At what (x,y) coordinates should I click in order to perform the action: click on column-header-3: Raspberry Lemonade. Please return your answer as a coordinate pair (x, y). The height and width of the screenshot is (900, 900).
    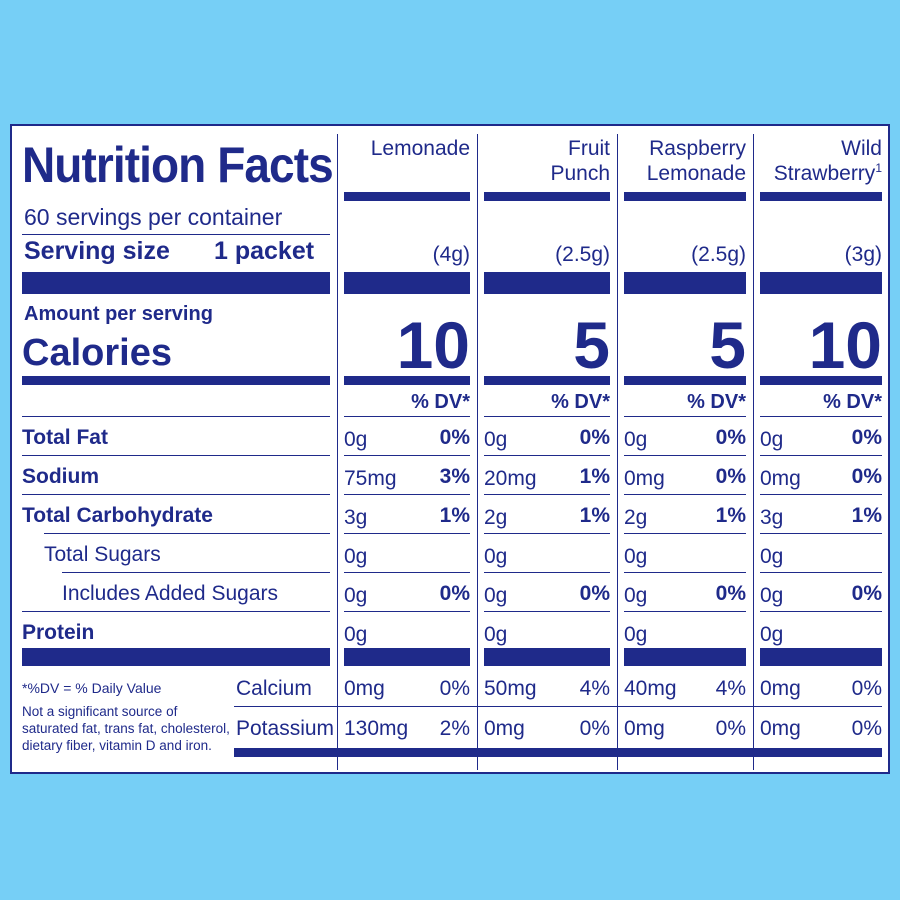
    Looking at the image, I should click on (685, 161).